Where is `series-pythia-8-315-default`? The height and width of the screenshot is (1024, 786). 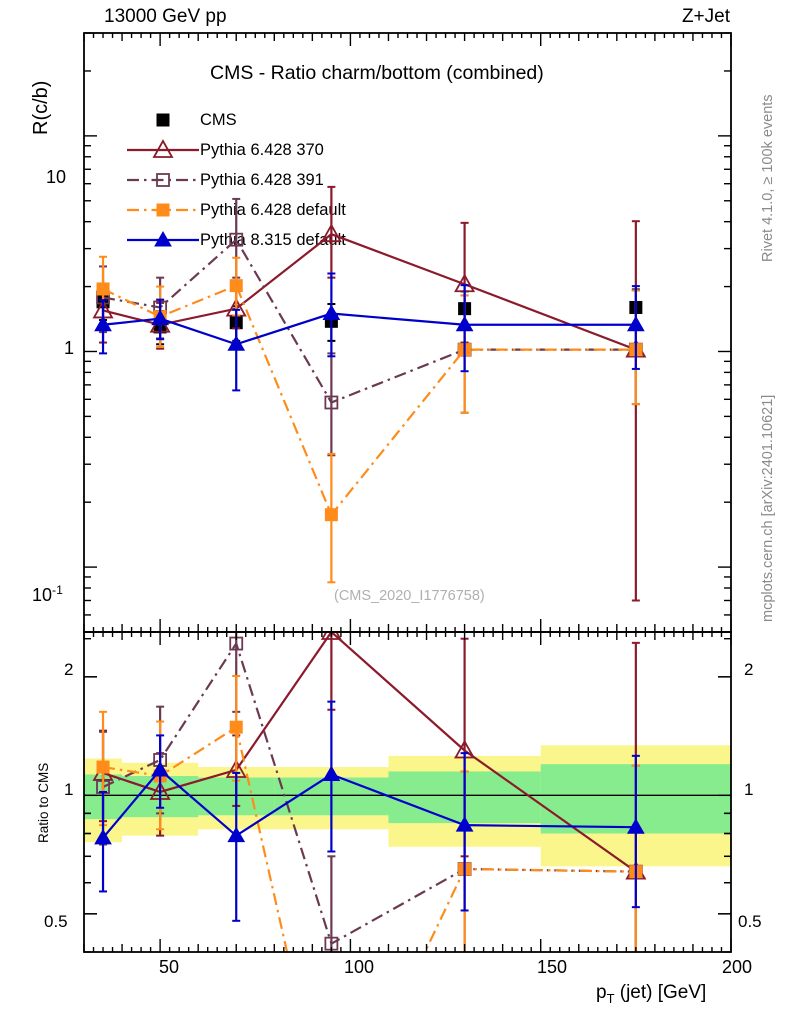
series-pythia-8-315-default is located at coordinates (369, 332).